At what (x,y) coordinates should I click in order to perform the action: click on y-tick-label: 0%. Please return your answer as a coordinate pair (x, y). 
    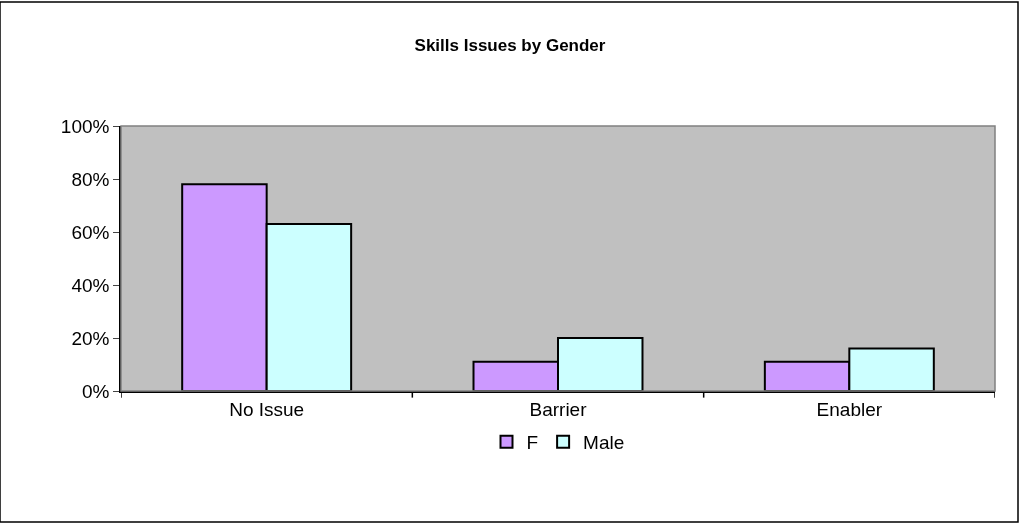
    Looking at the image, I should click on (95, 391).